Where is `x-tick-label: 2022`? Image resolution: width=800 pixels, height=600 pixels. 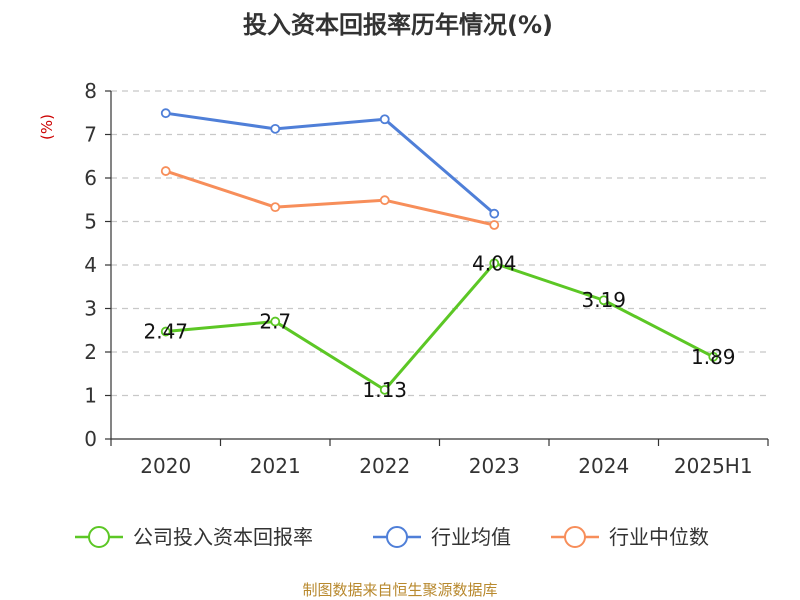
x-tick-label: 2022 is located at coordinates (384, 466).